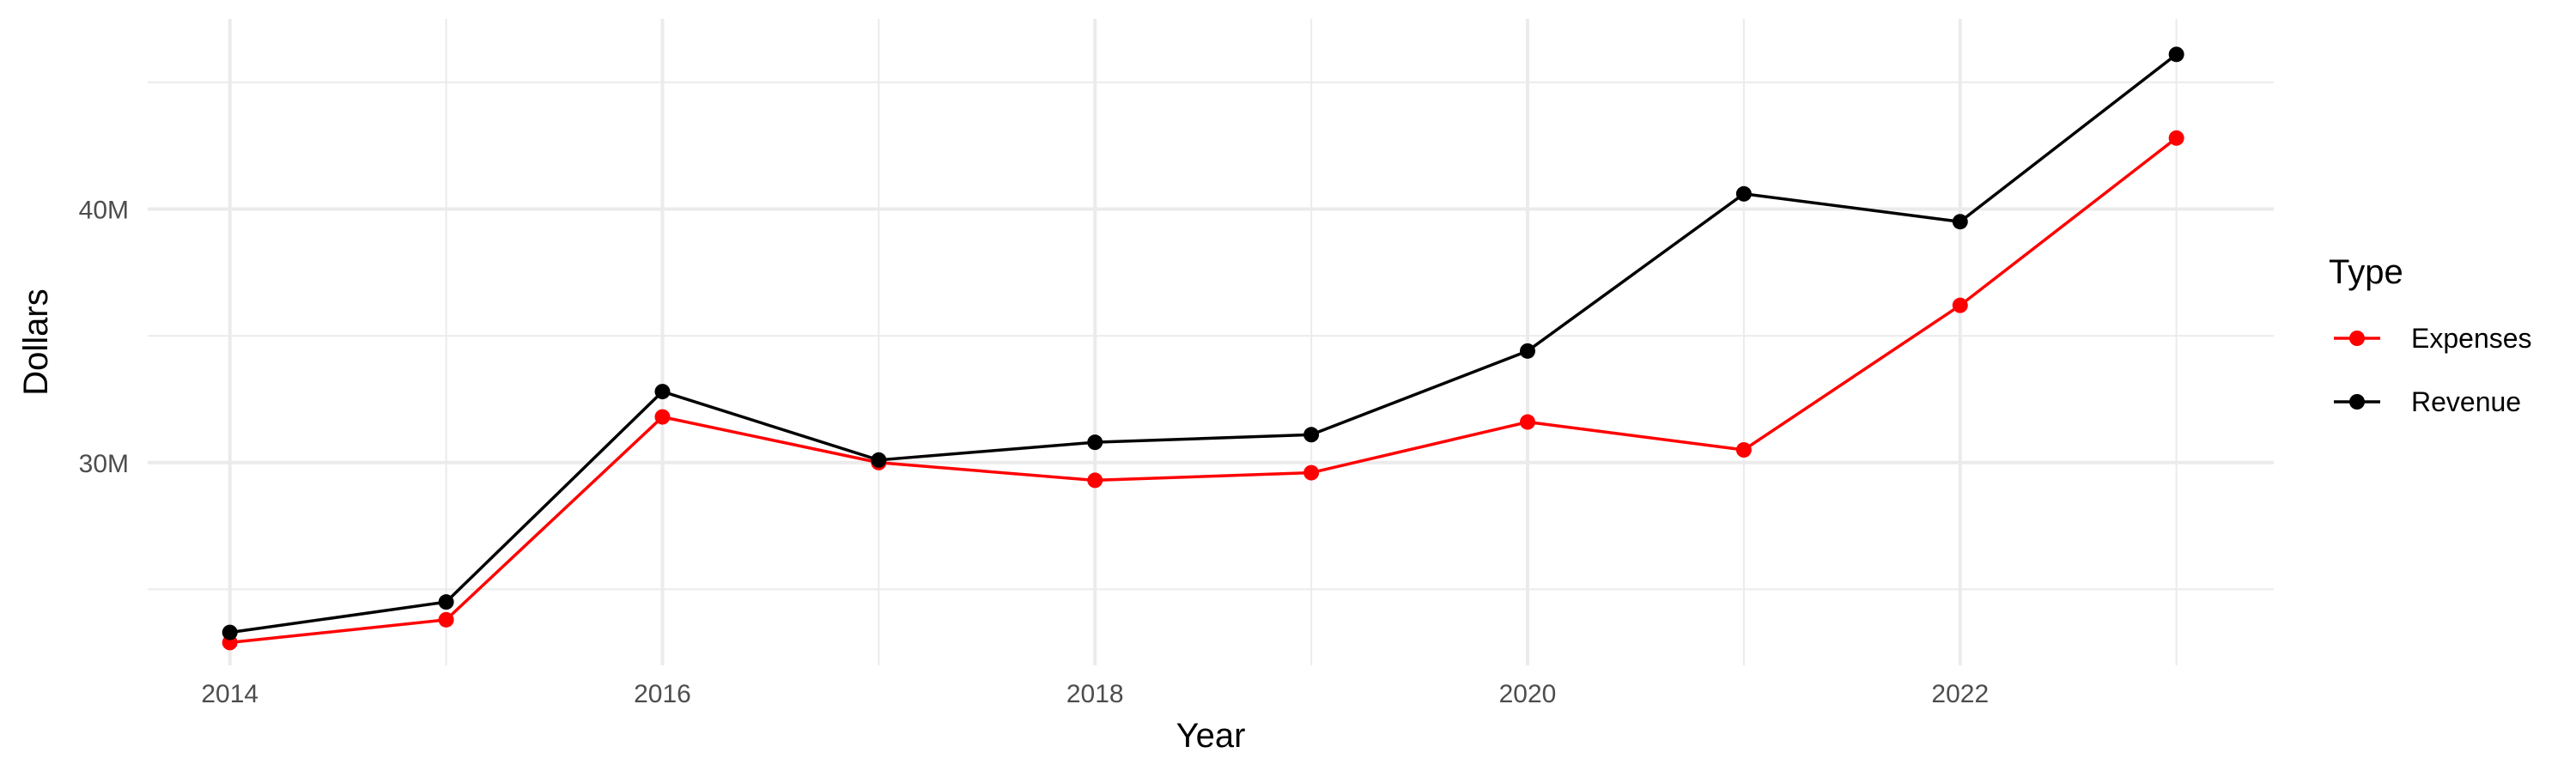  What do you see at coordinates (1095, 694) in the screenshot?
I see `x-tick-label: 2018` at bounding box center [1095, 694].